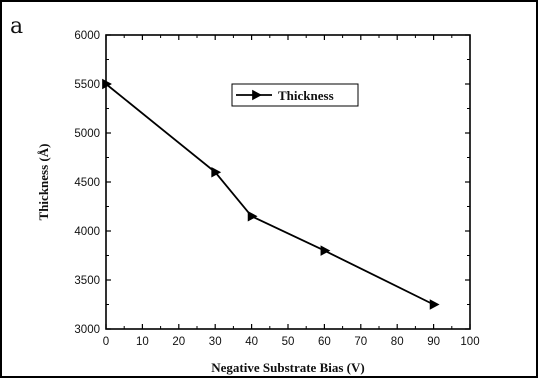  Describe the element at coordinates (178, 342) in the screenshot. I see `x-tick-label: 20` at that location.